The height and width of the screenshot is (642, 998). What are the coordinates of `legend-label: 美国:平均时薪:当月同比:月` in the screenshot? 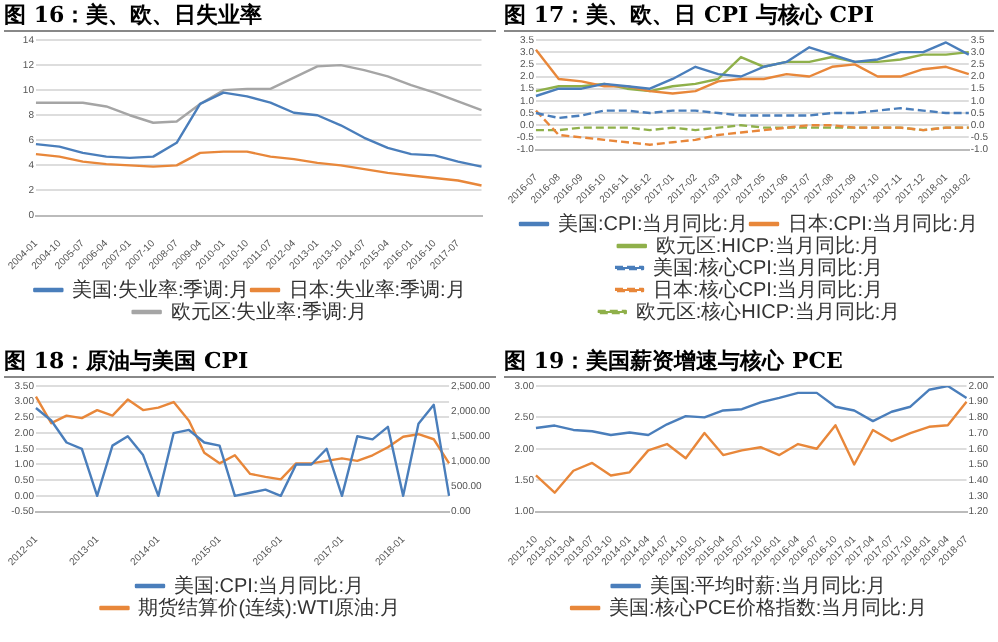 It's located at (768, 585).